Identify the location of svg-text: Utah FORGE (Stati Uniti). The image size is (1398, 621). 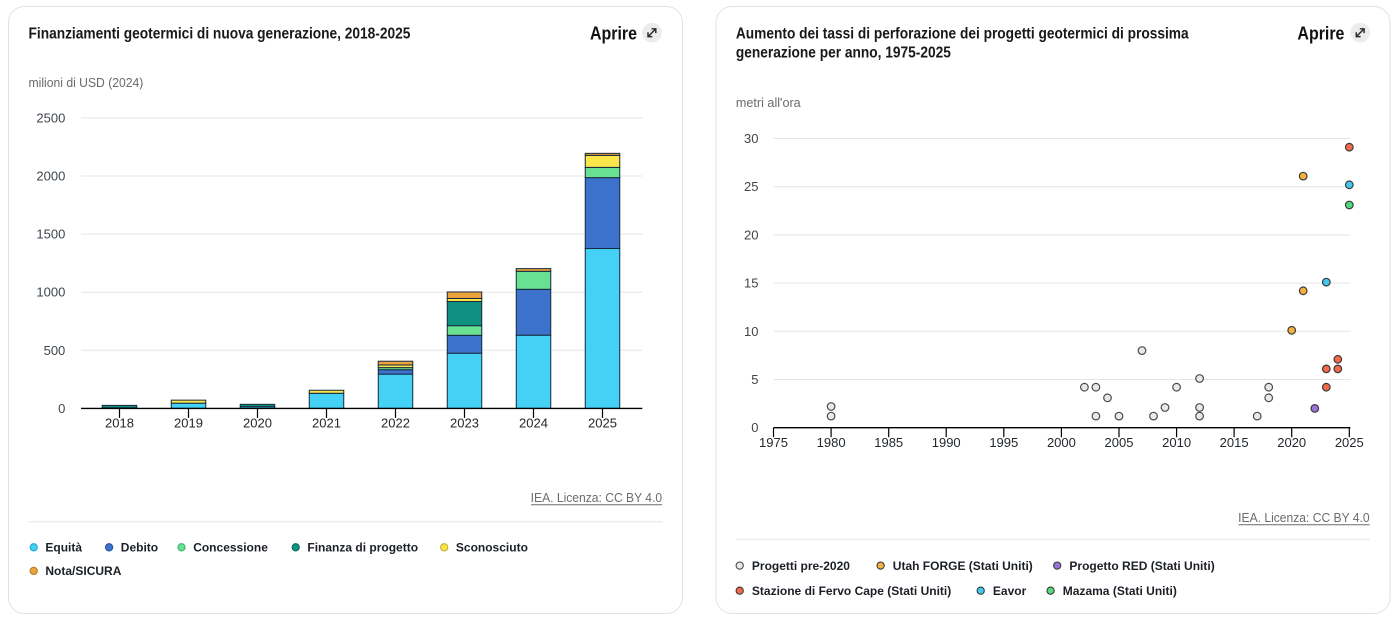
(963, 566).